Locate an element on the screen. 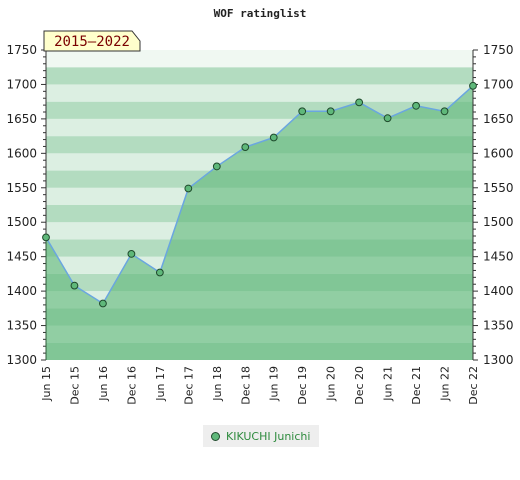 This screenshot has height=480, width=520. y-tick-labels-right: 1300 1350 1400 1450 1500 1550 1600 1650 1700 1750 is located at coordinates (498, 205).